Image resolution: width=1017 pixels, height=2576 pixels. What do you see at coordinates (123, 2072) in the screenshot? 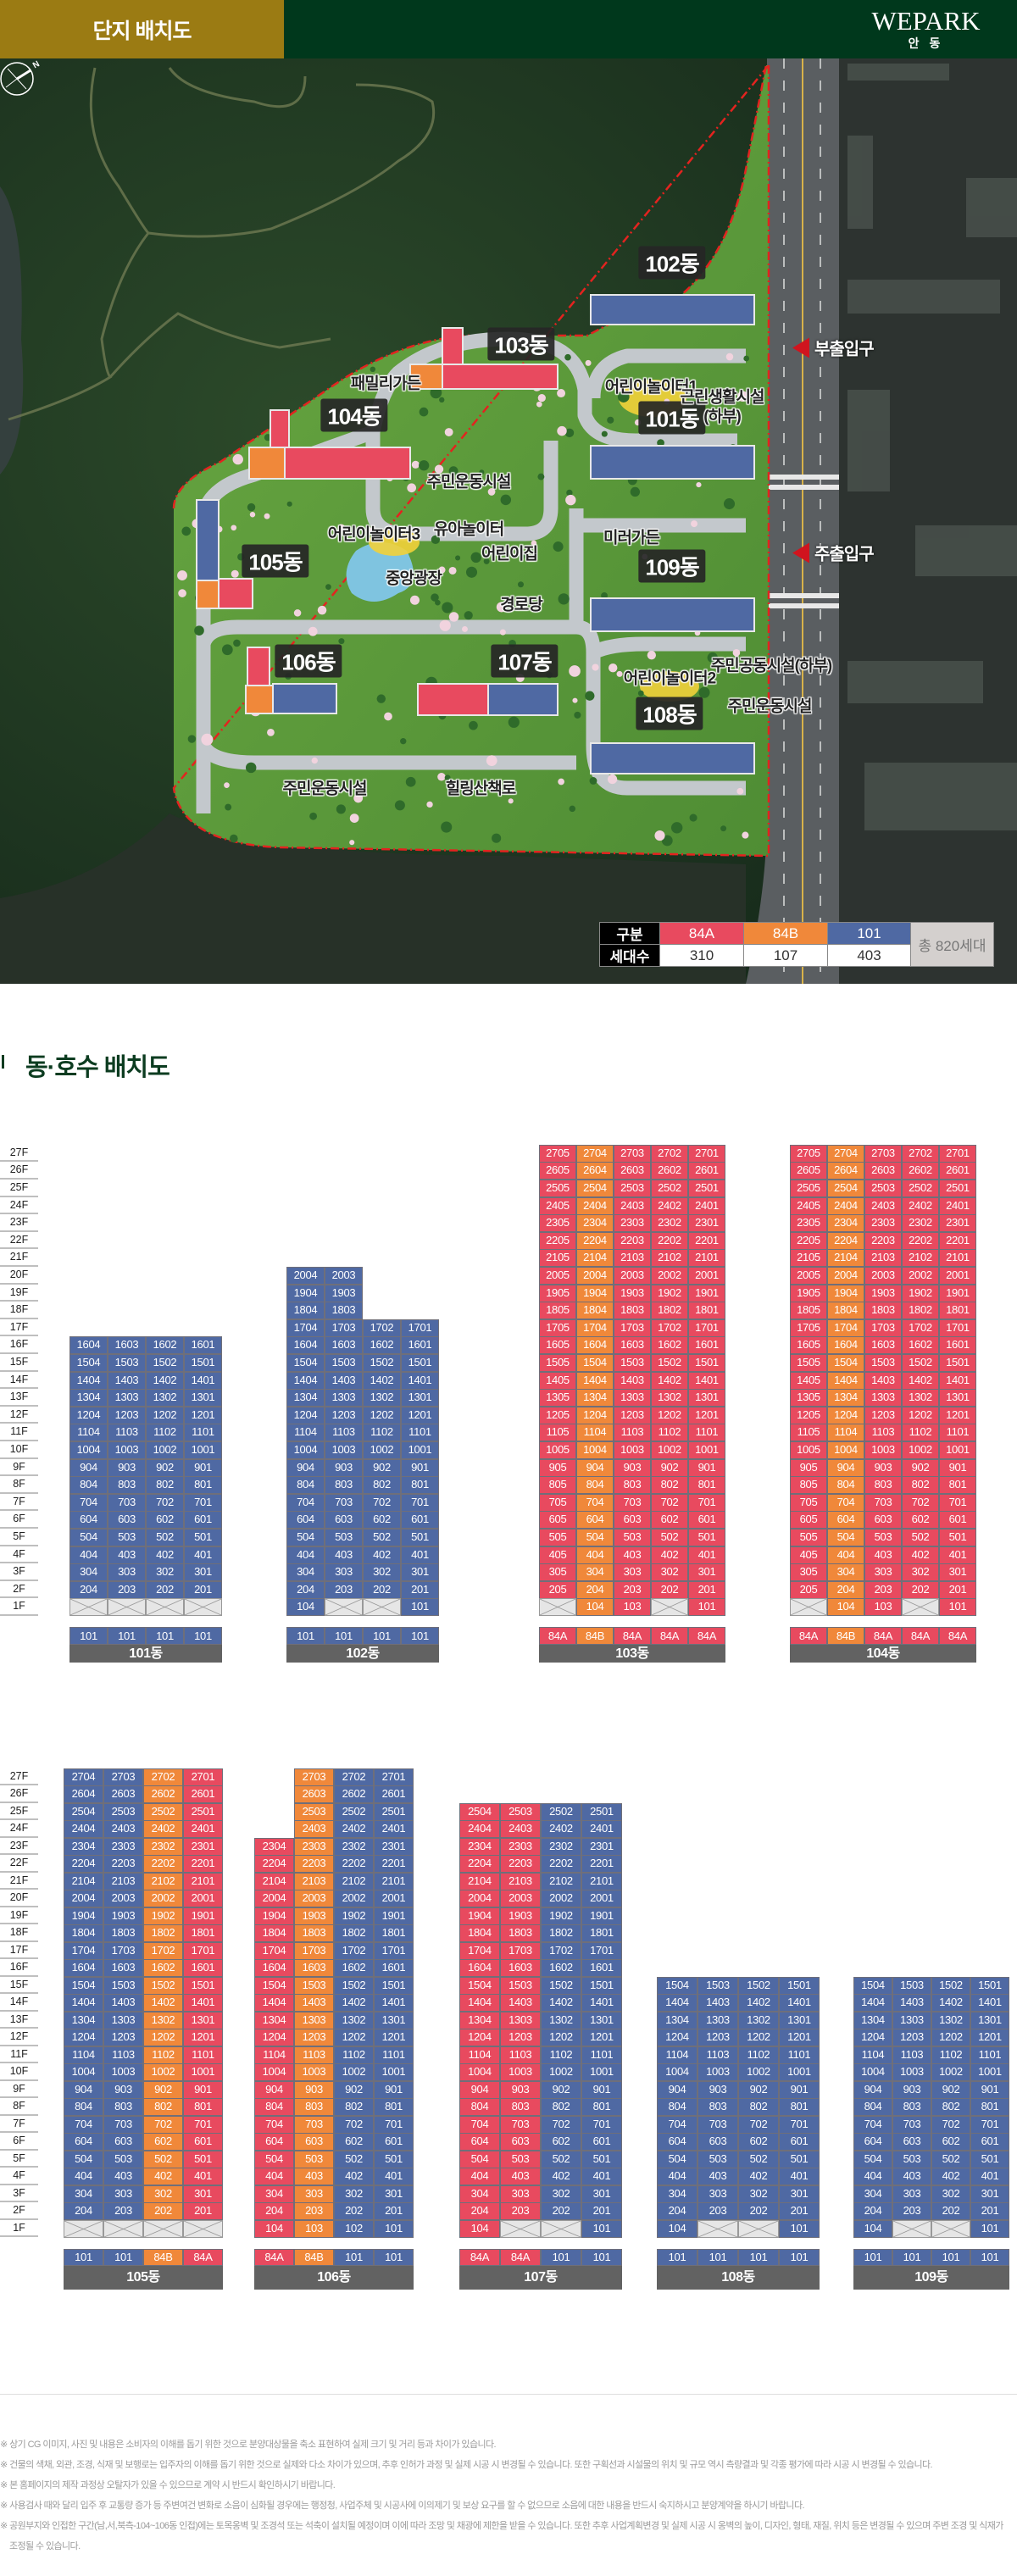
I see `unit-cell: 1003` at bounding box center [123, 2072].